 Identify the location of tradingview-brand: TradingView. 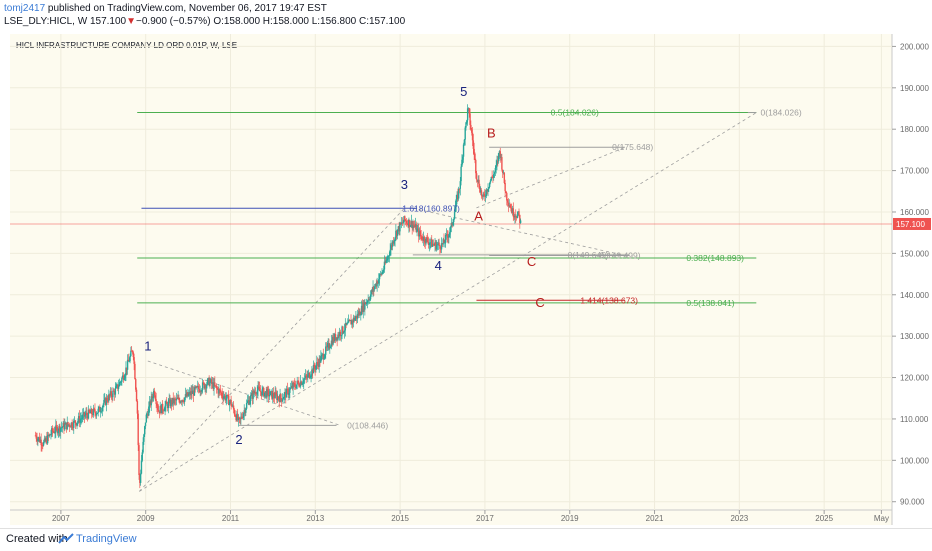
(106, 539).